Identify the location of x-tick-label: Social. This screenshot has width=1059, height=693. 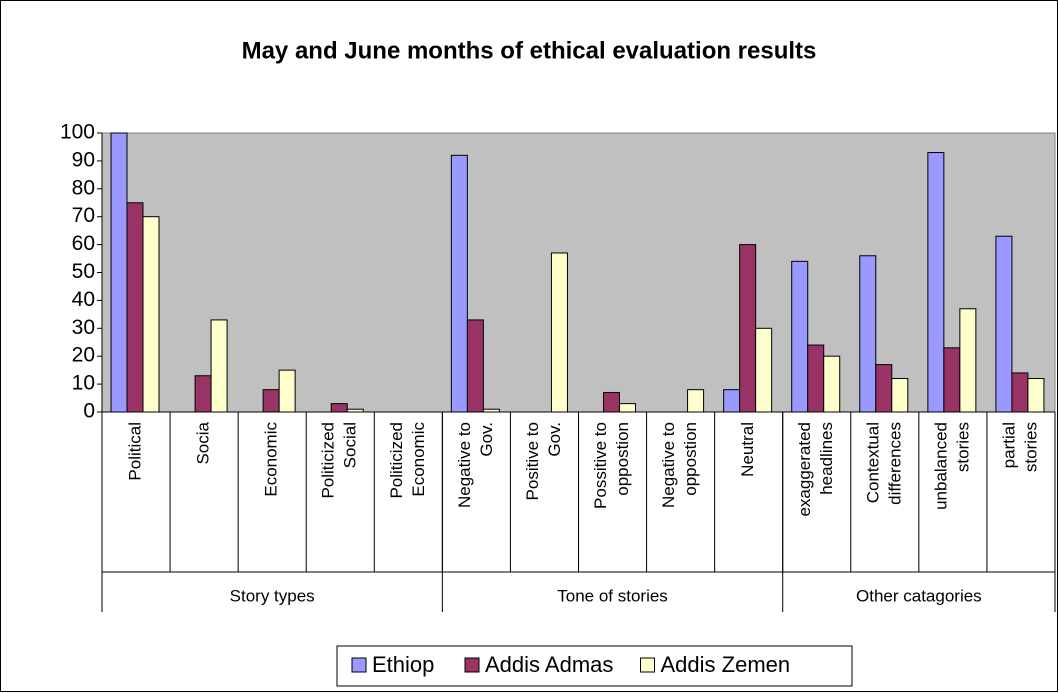
(350, 445).